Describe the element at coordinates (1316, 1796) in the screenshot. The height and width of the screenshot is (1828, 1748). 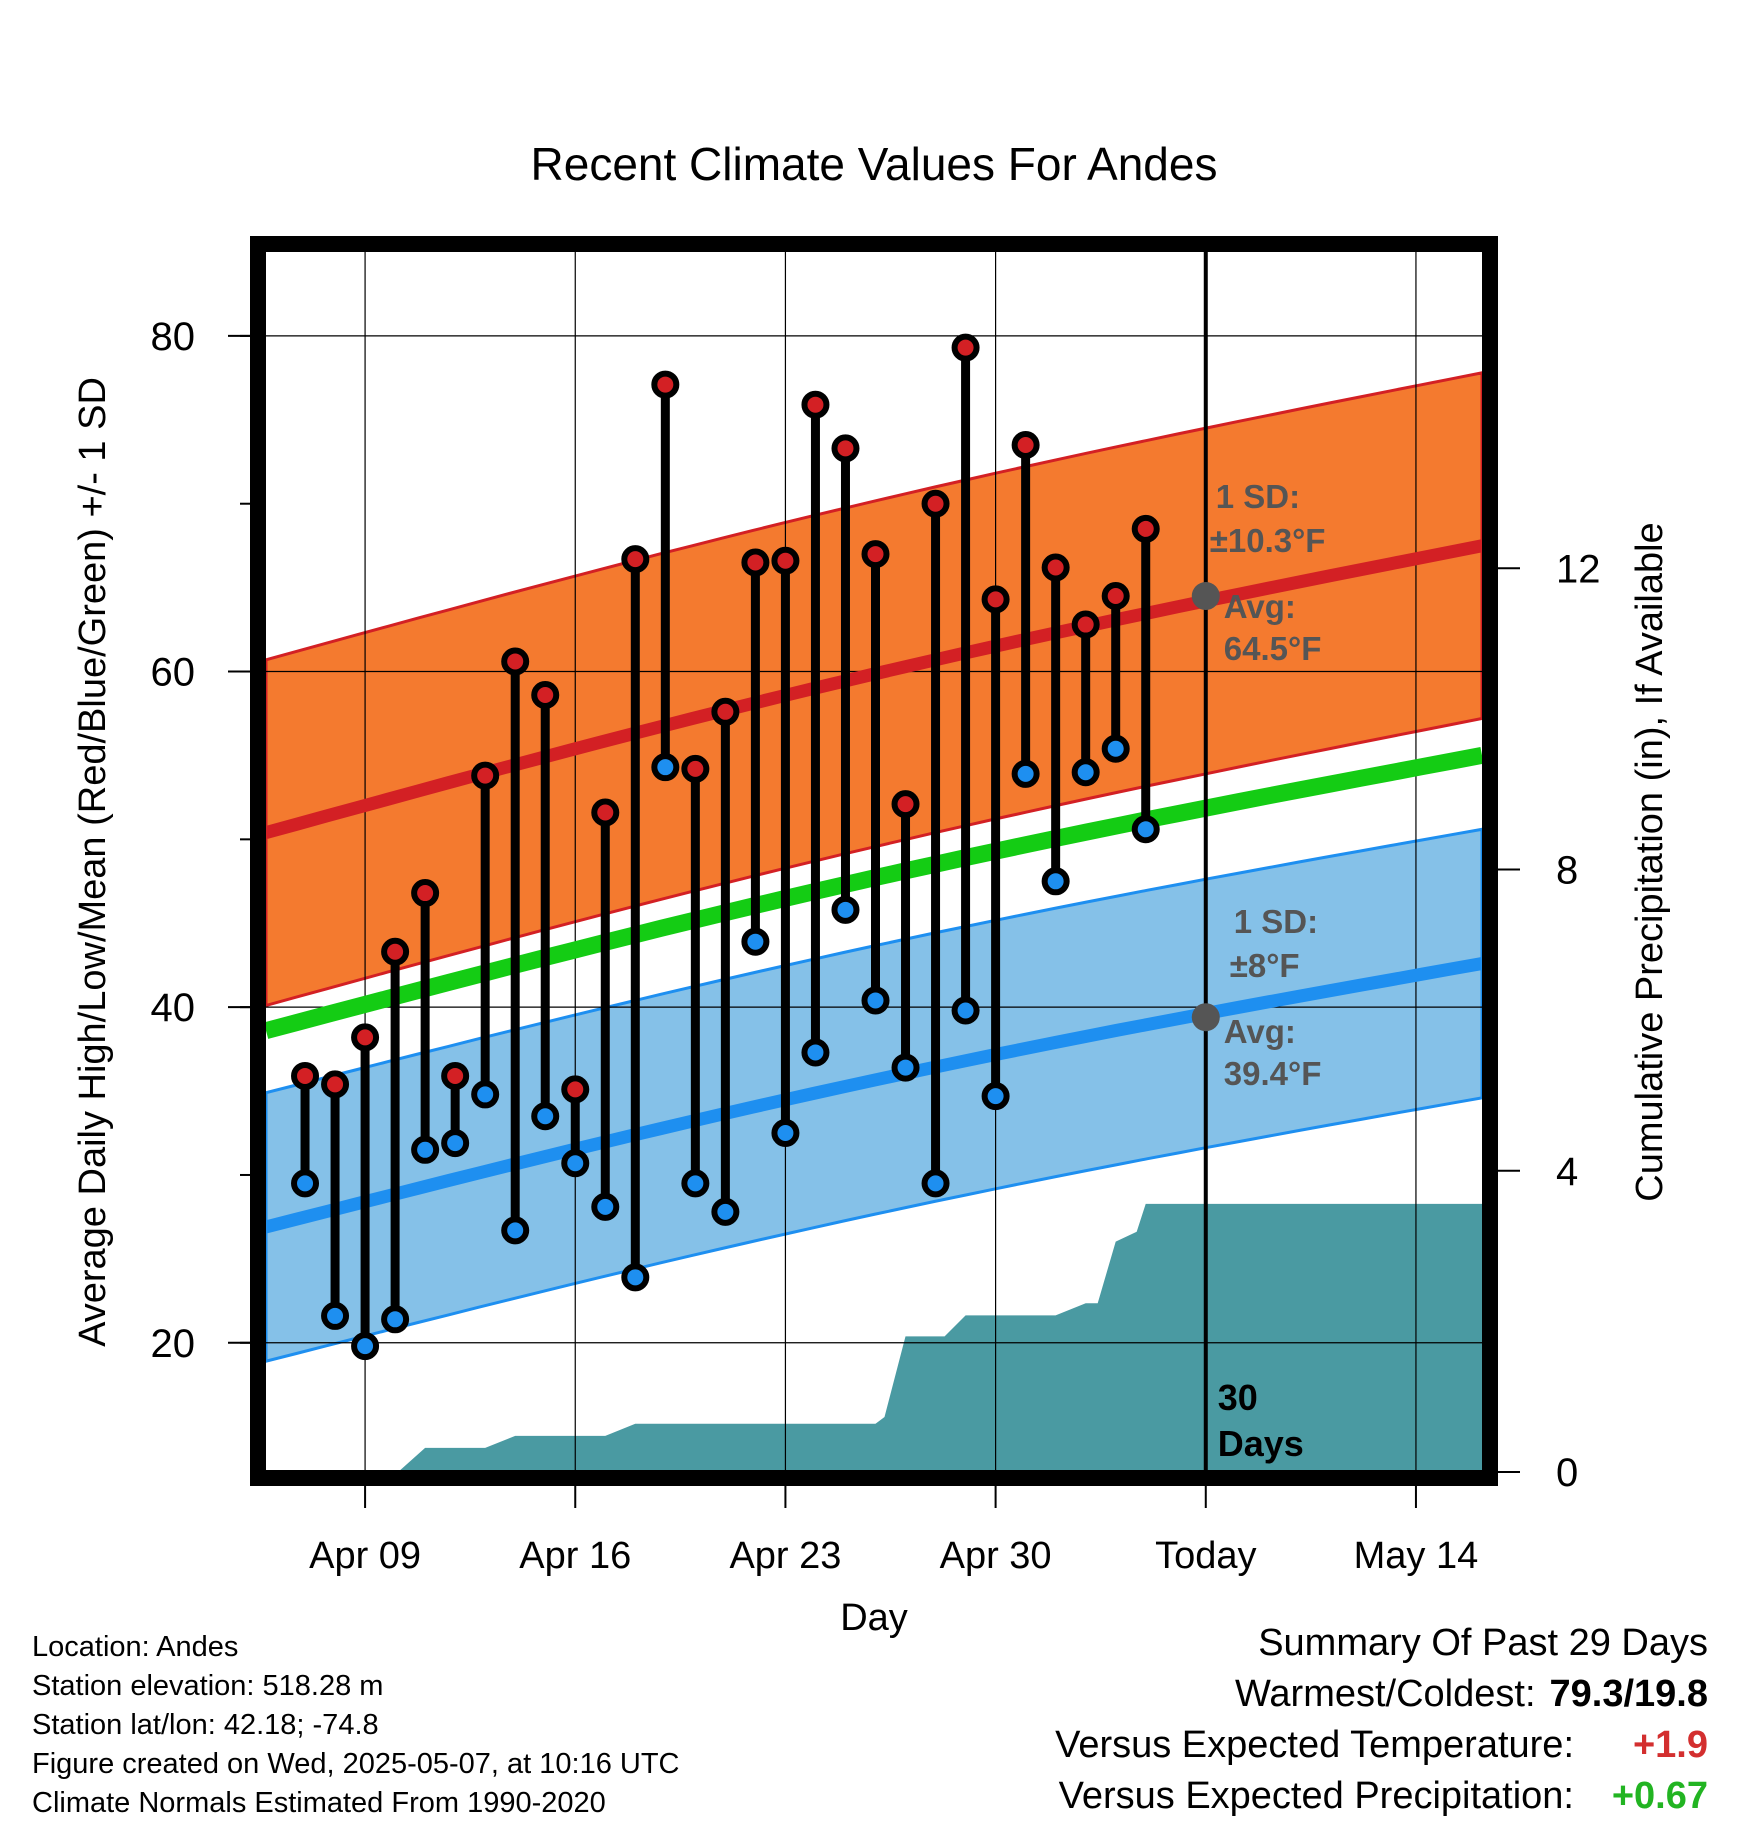
I see `precip-label: Versus Expected Precipitation:` at that location.